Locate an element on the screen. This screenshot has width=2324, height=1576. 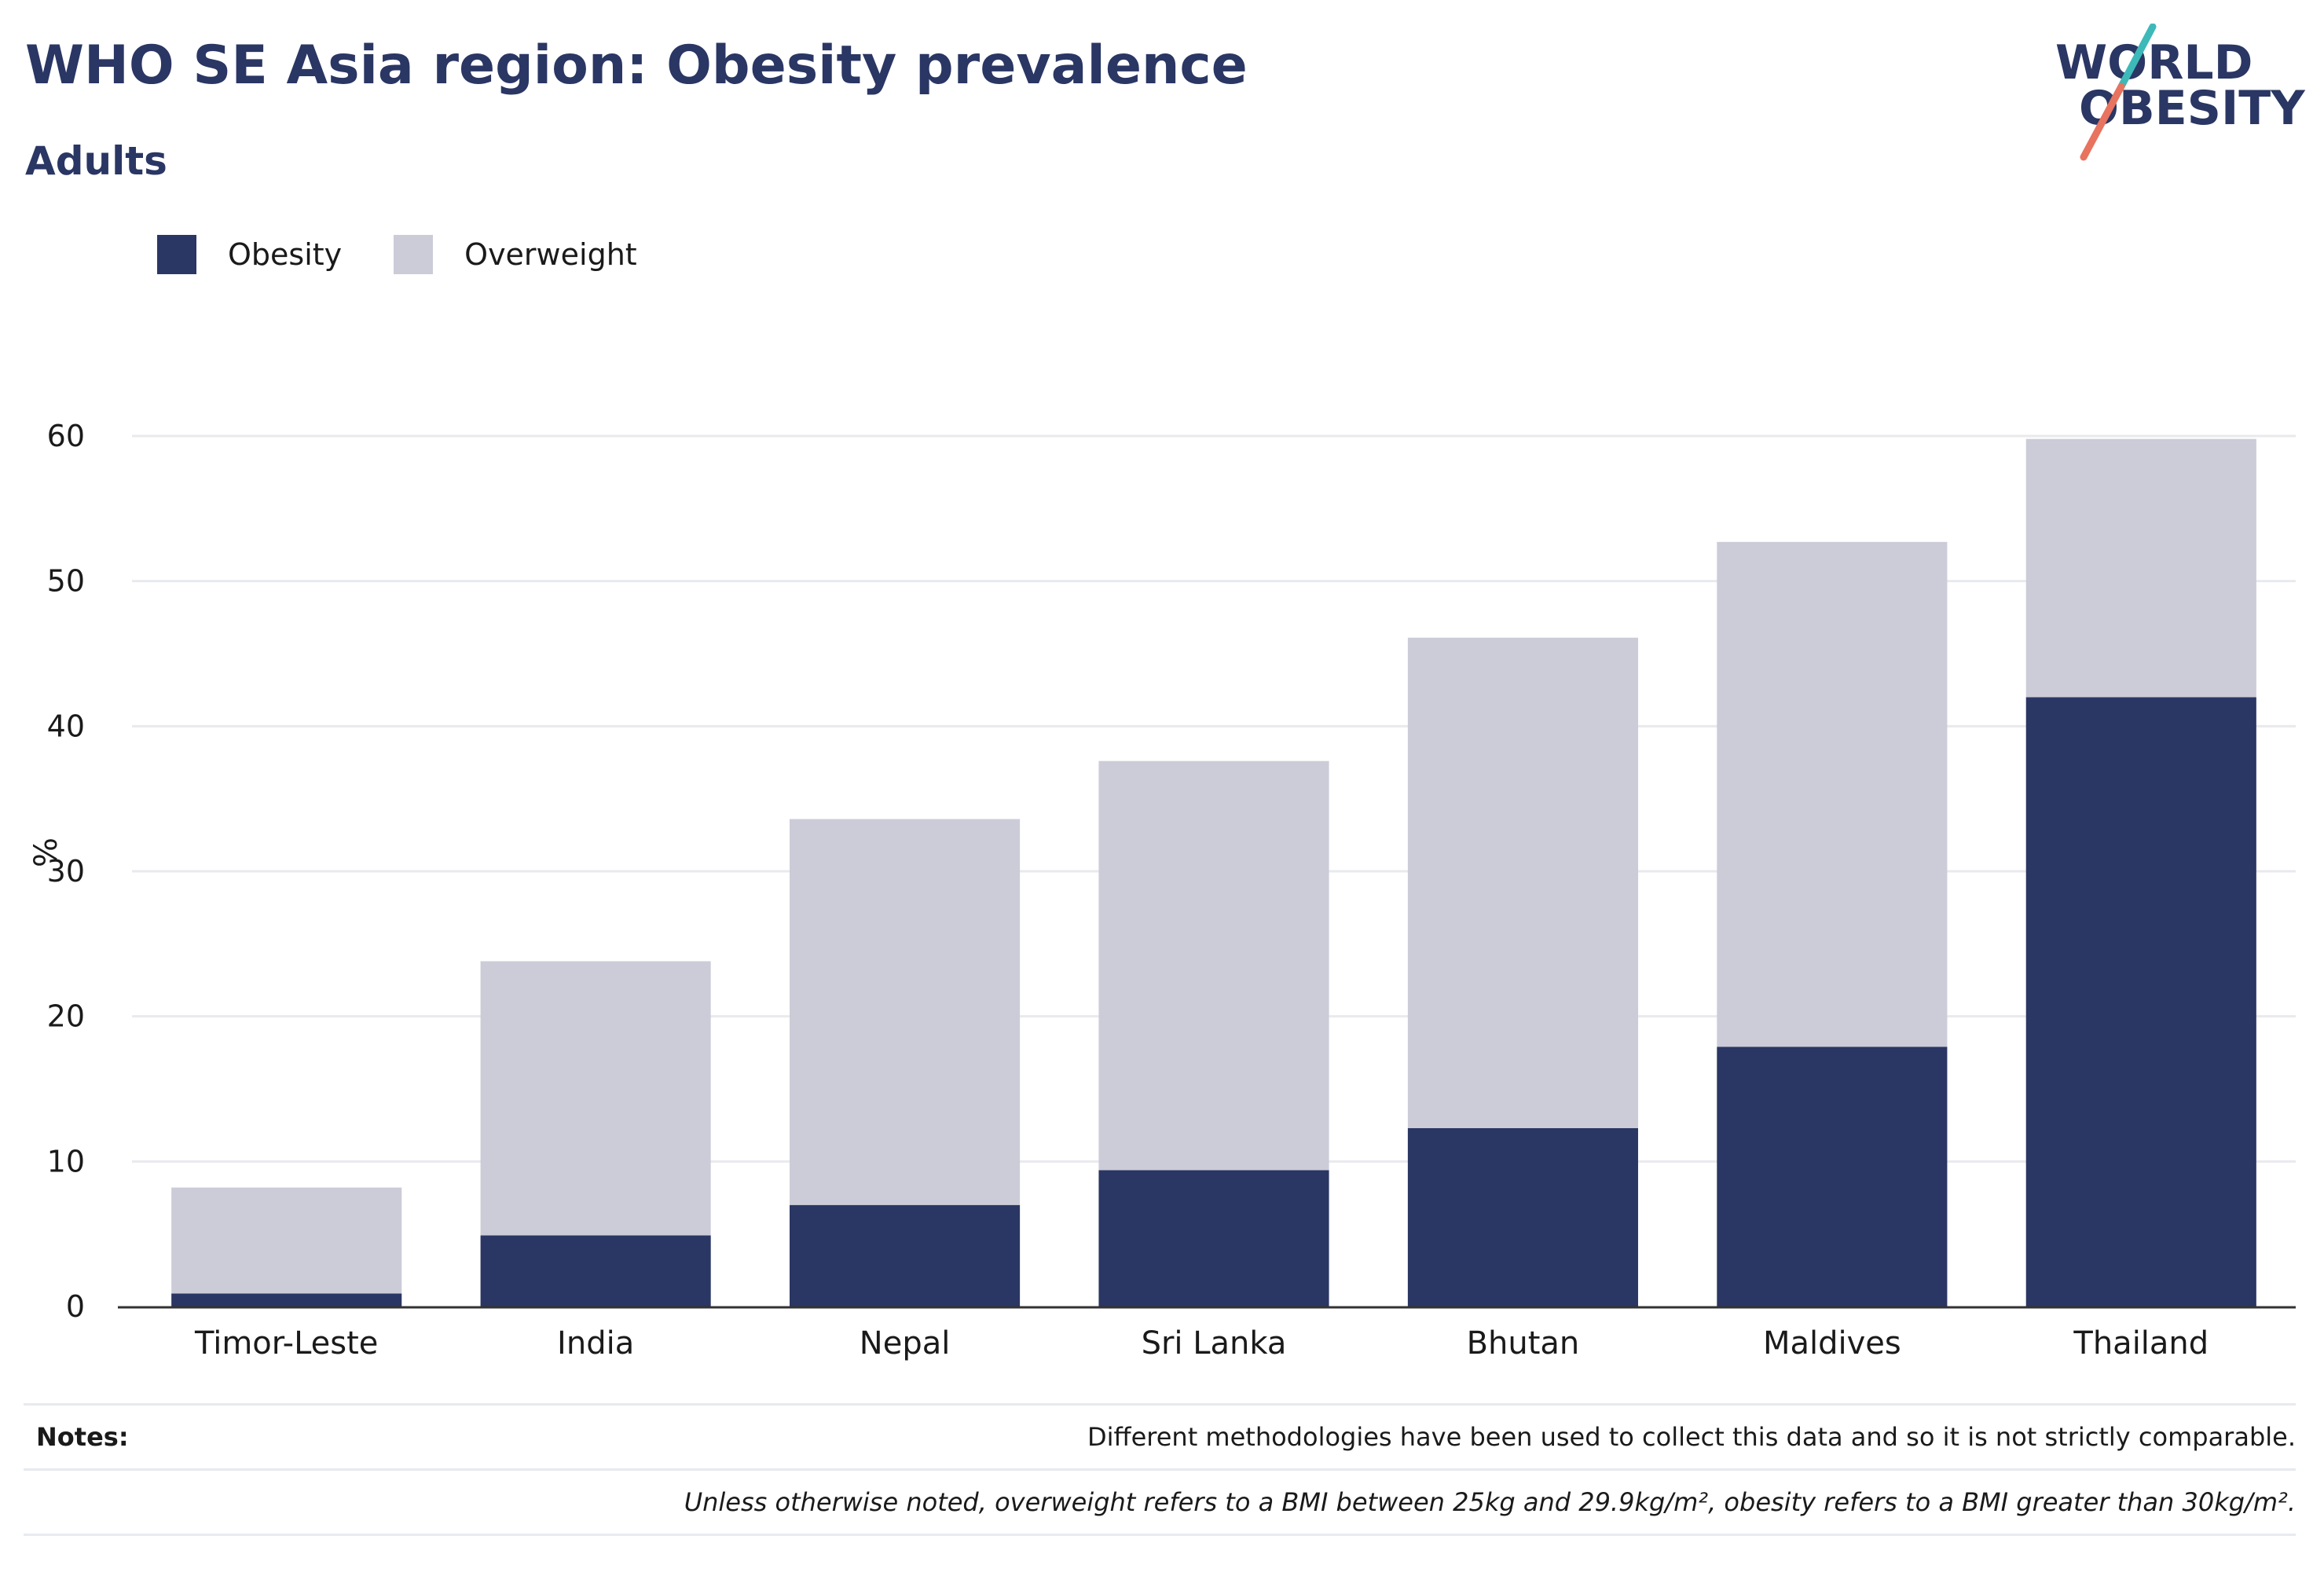
y-tick-label-30: 30 is located at coordinates (66, 871).